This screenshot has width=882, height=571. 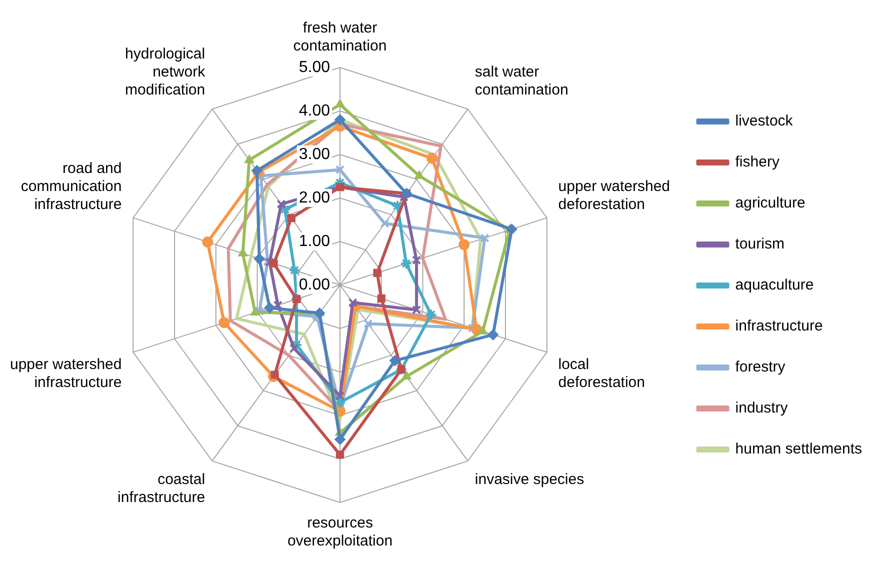 What do you see at coordinates (770, 203) in the screenshot?
I see `legend-label: agriculture` at bounding box center [770, 203].